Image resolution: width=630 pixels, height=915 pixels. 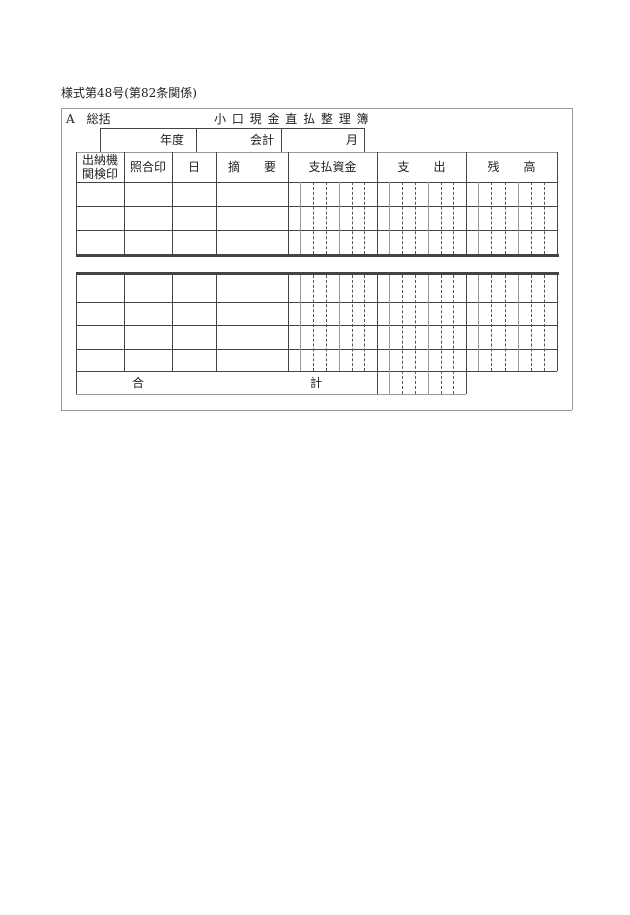 I want to click on header-day: 日, so click(x=193, y=167).